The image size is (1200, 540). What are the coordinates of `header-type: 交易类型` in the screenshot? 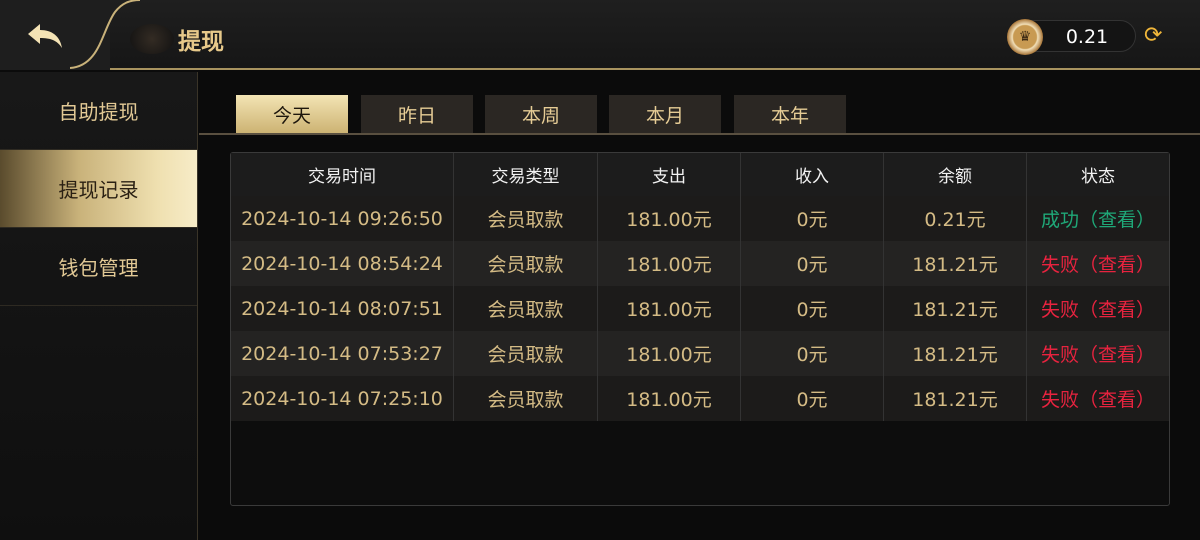 It's located at (526, 174).